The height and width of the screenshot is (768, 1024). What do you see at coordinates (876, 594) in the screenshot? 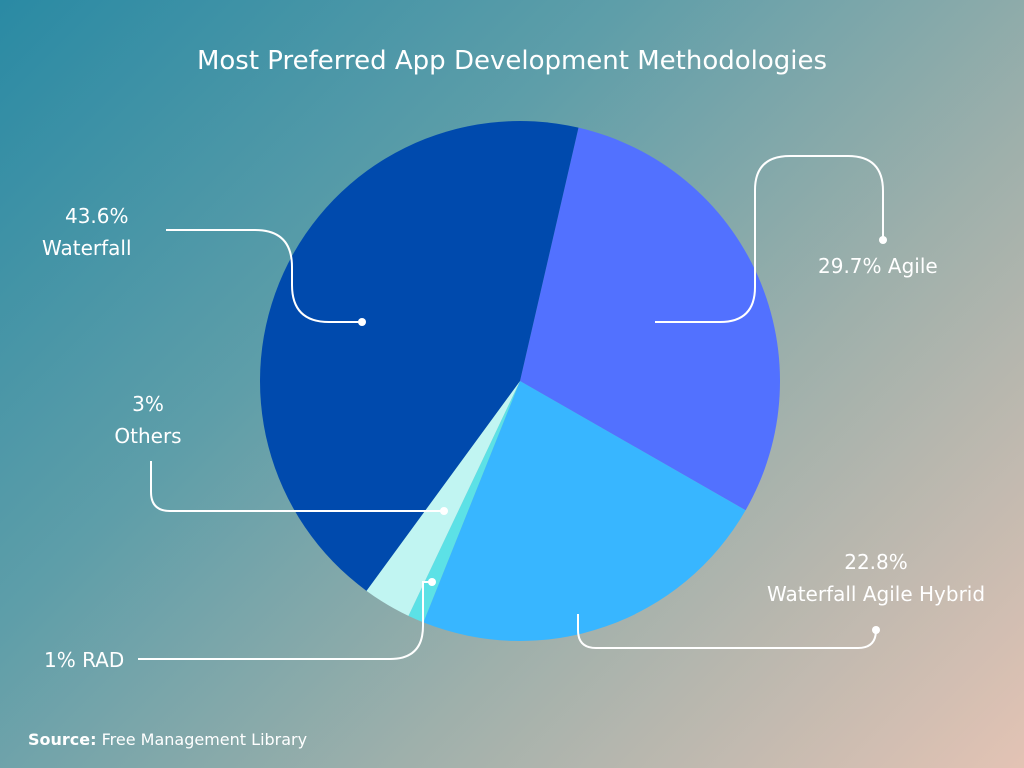
I see `label-hybrid-name: Waterfall Agile Hybrid` at bounding box center [876, 594].